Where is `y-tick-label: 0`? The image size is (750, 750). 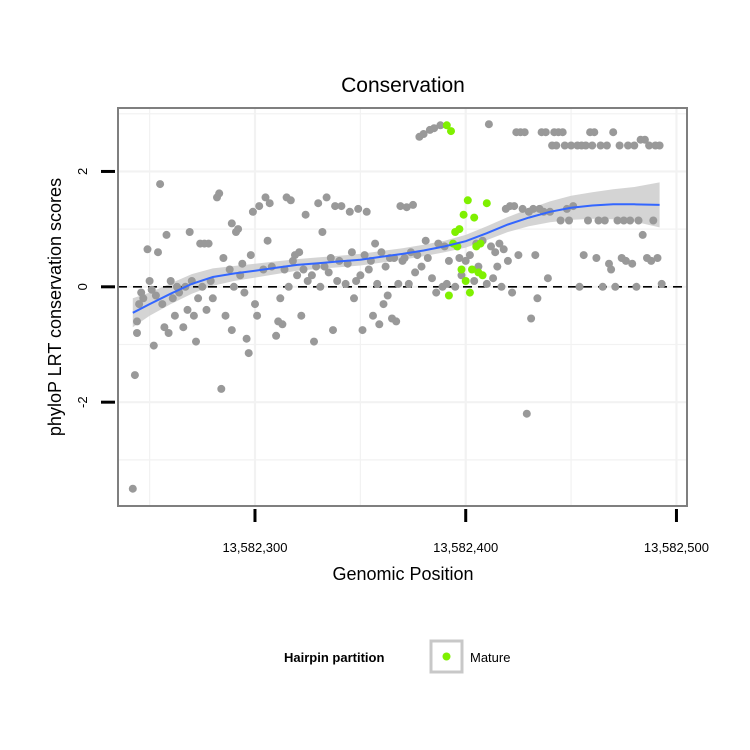
y-tick-label: 0 is located at coordinates (82, 286).